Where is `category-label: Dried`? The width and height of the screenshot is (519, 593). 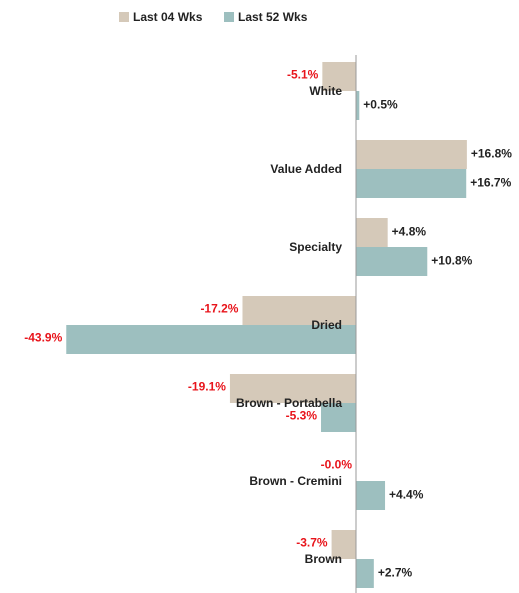
category-label: Dried is located at coordinates (326, 325).